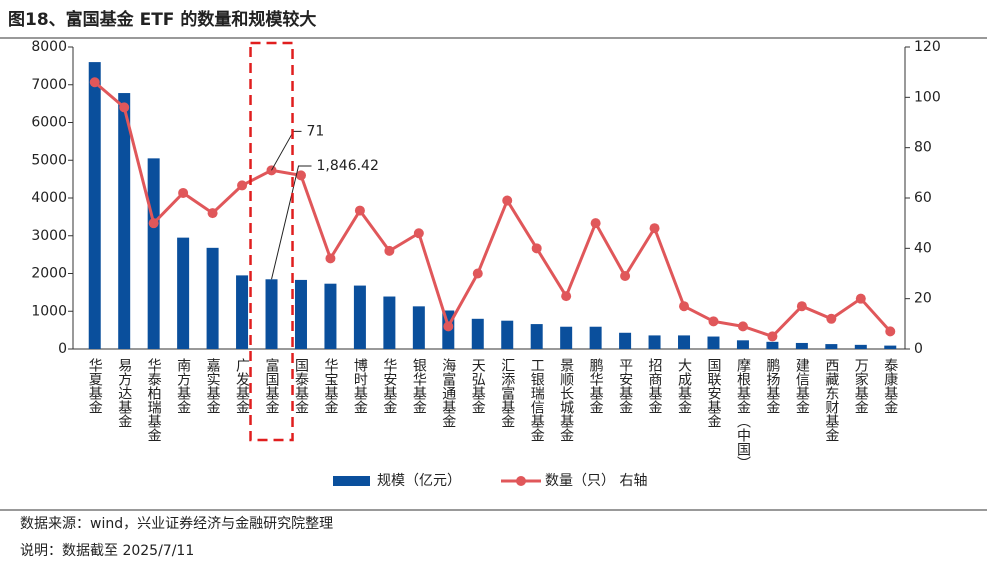 Image resolution: width=987 pixels, height=575 pixels. Describe the element at coordinates (301, 386) in the screenshot. I see `x-tick-label: 国泰基金` at that location.